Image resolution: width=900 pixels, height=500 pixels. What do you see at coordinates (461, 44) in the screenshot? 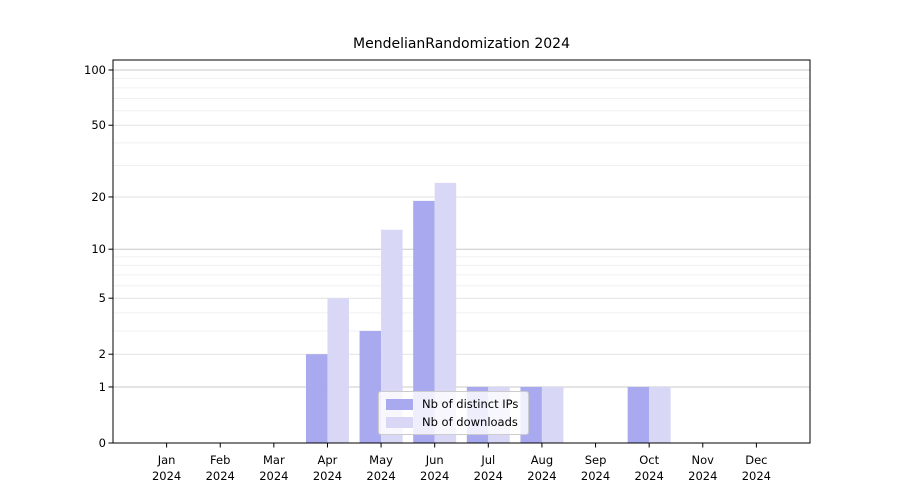
I see `chart-title: MendelianRandomization 2024` at bounding box center [461, 44].